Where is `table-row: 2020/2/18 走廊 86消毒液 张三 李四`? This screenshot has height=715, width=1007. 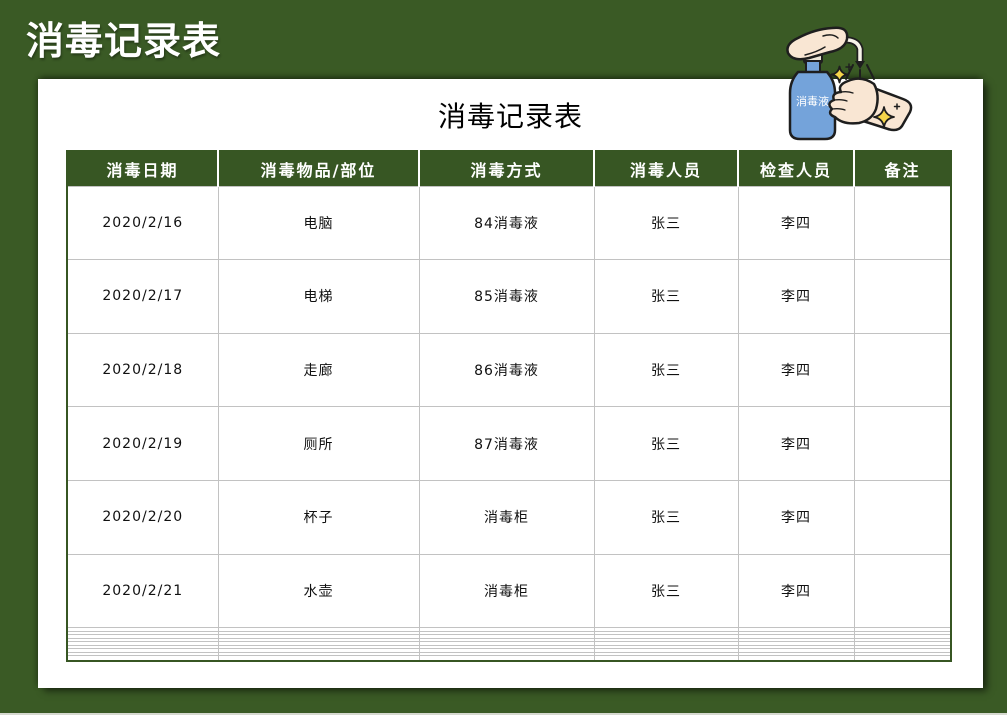 table-row: 2020/2/18 走廊 86消毒液 张三 李四 is located at coordinates (509, 370).